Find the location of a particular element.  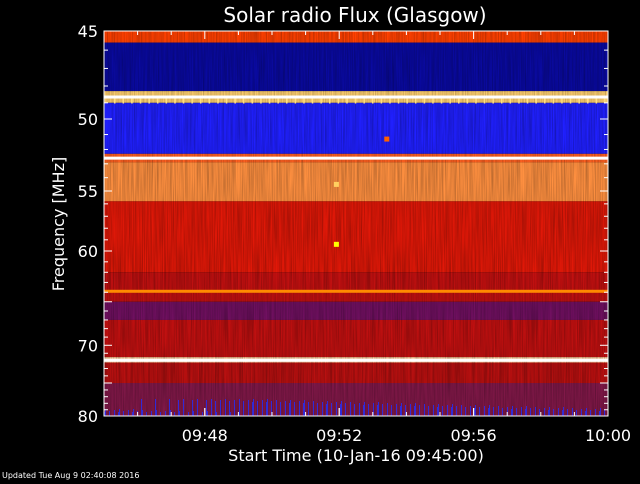

y-tick-label: 70 is located at coordinates (88, 345).